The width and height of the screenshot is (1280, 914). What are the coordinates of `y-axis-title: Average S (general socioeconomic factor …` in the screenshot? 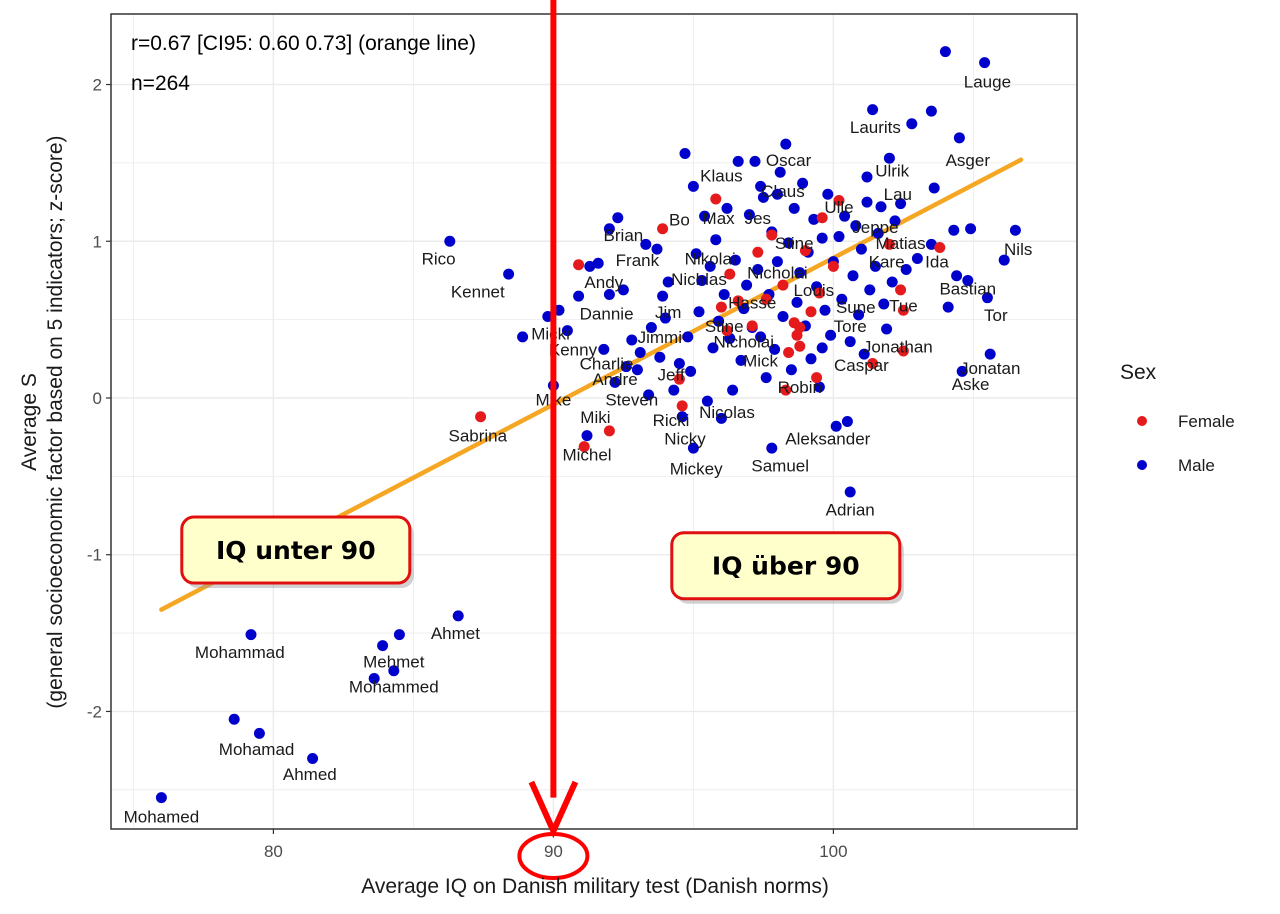 It's located at (42, 421).